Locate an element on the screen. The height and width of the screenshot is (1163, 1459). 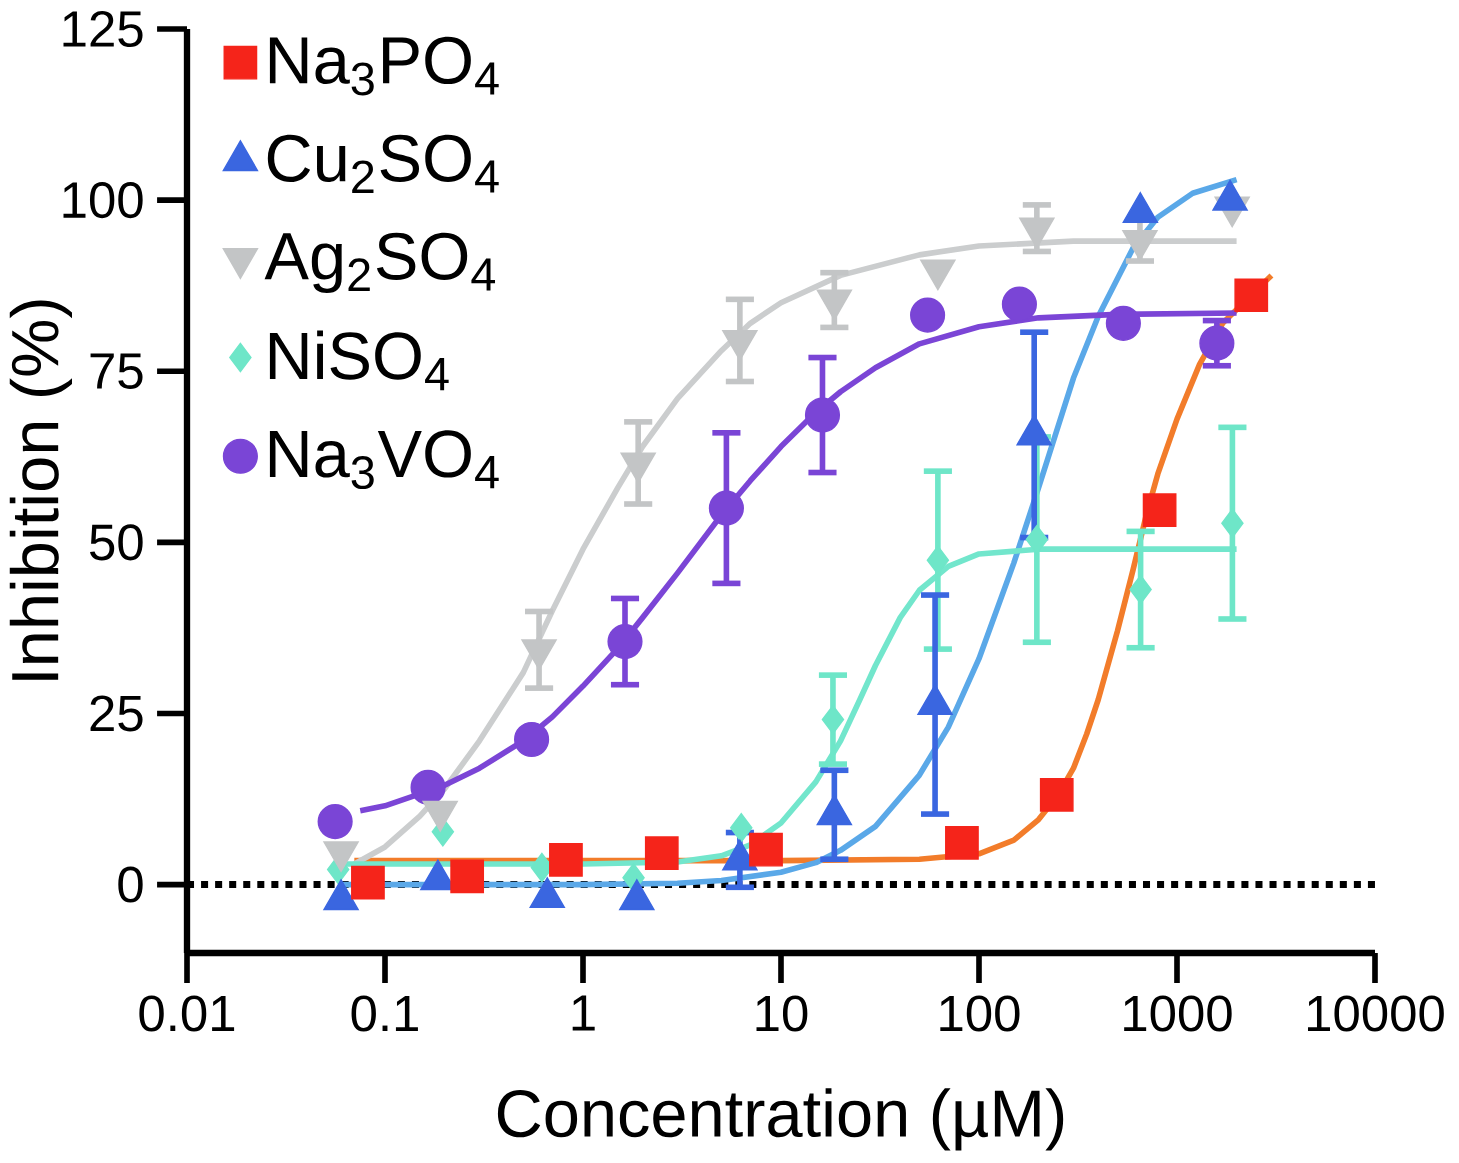
x-tick-label: 100 is located at coordinates (980, 1013).